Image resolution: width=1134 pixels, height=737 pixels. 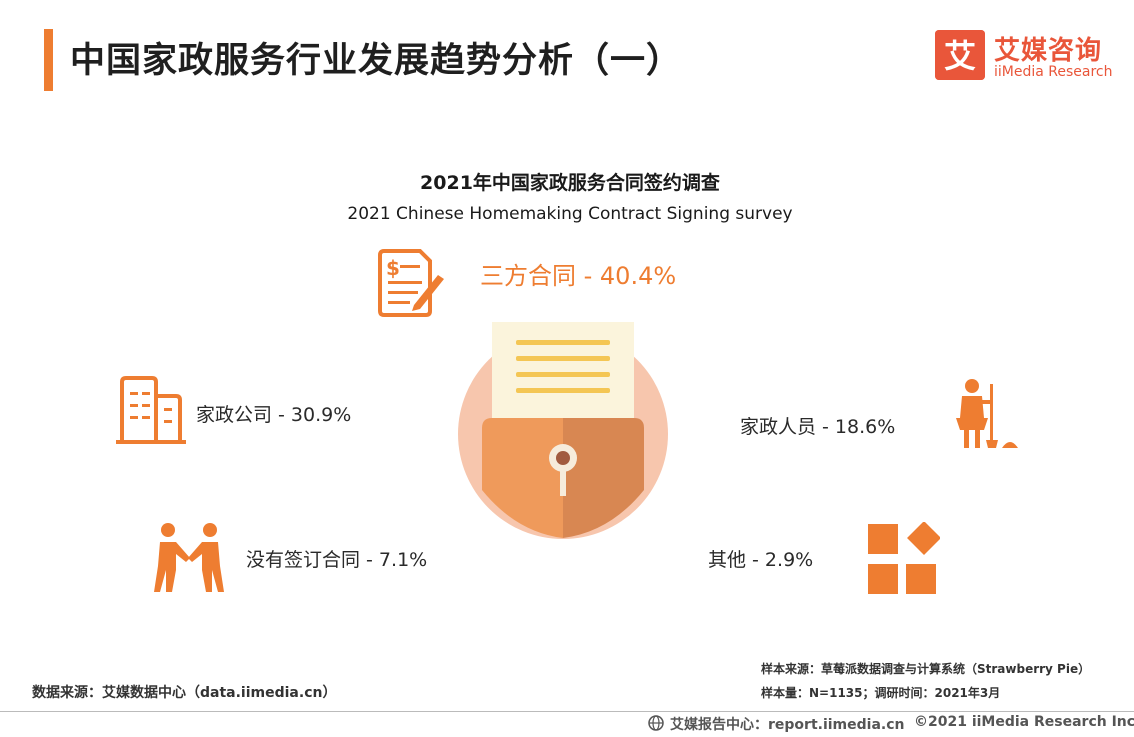 I want to click on data-source: 数据来源：艾媒数据中心（data.iimedia.cn）, so click(x=184, y=693).